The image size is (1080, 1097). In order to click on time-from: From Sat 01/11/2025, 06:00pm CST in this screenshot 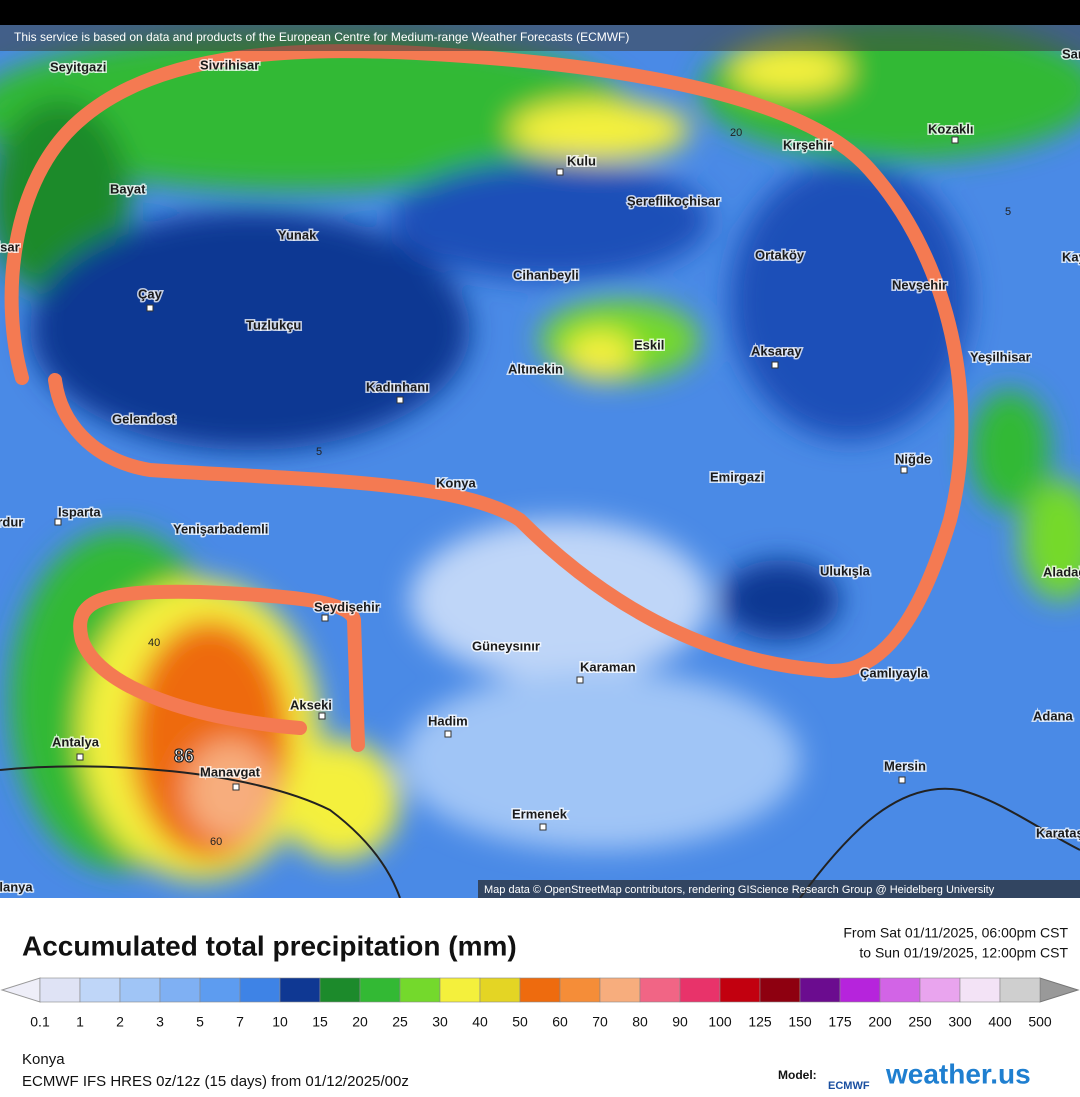, I will do `click(955, 933)`.